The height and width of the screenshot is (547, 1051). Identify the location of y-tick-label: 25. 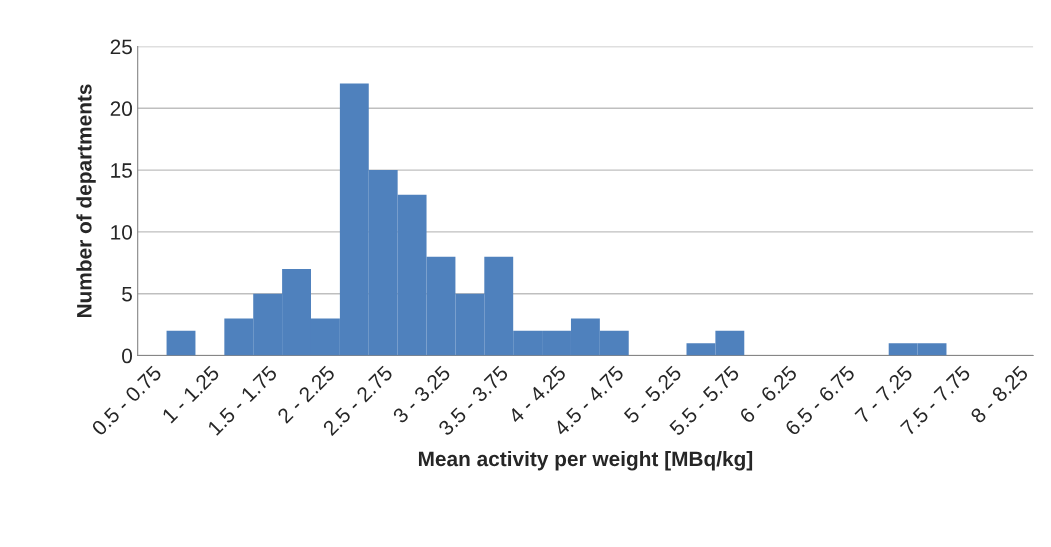
(121, 47).